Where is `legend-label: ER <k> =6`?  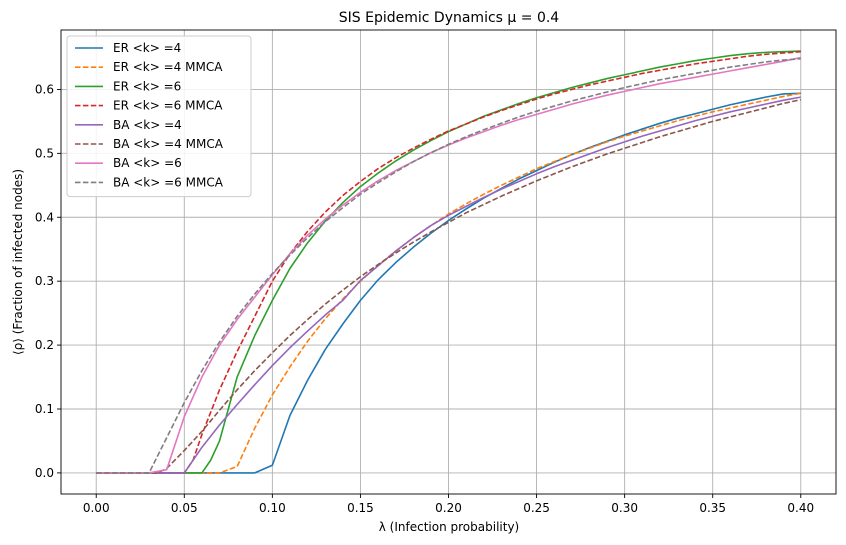
legend-label: ER <k> =6 is located at coordinates (147, 86).